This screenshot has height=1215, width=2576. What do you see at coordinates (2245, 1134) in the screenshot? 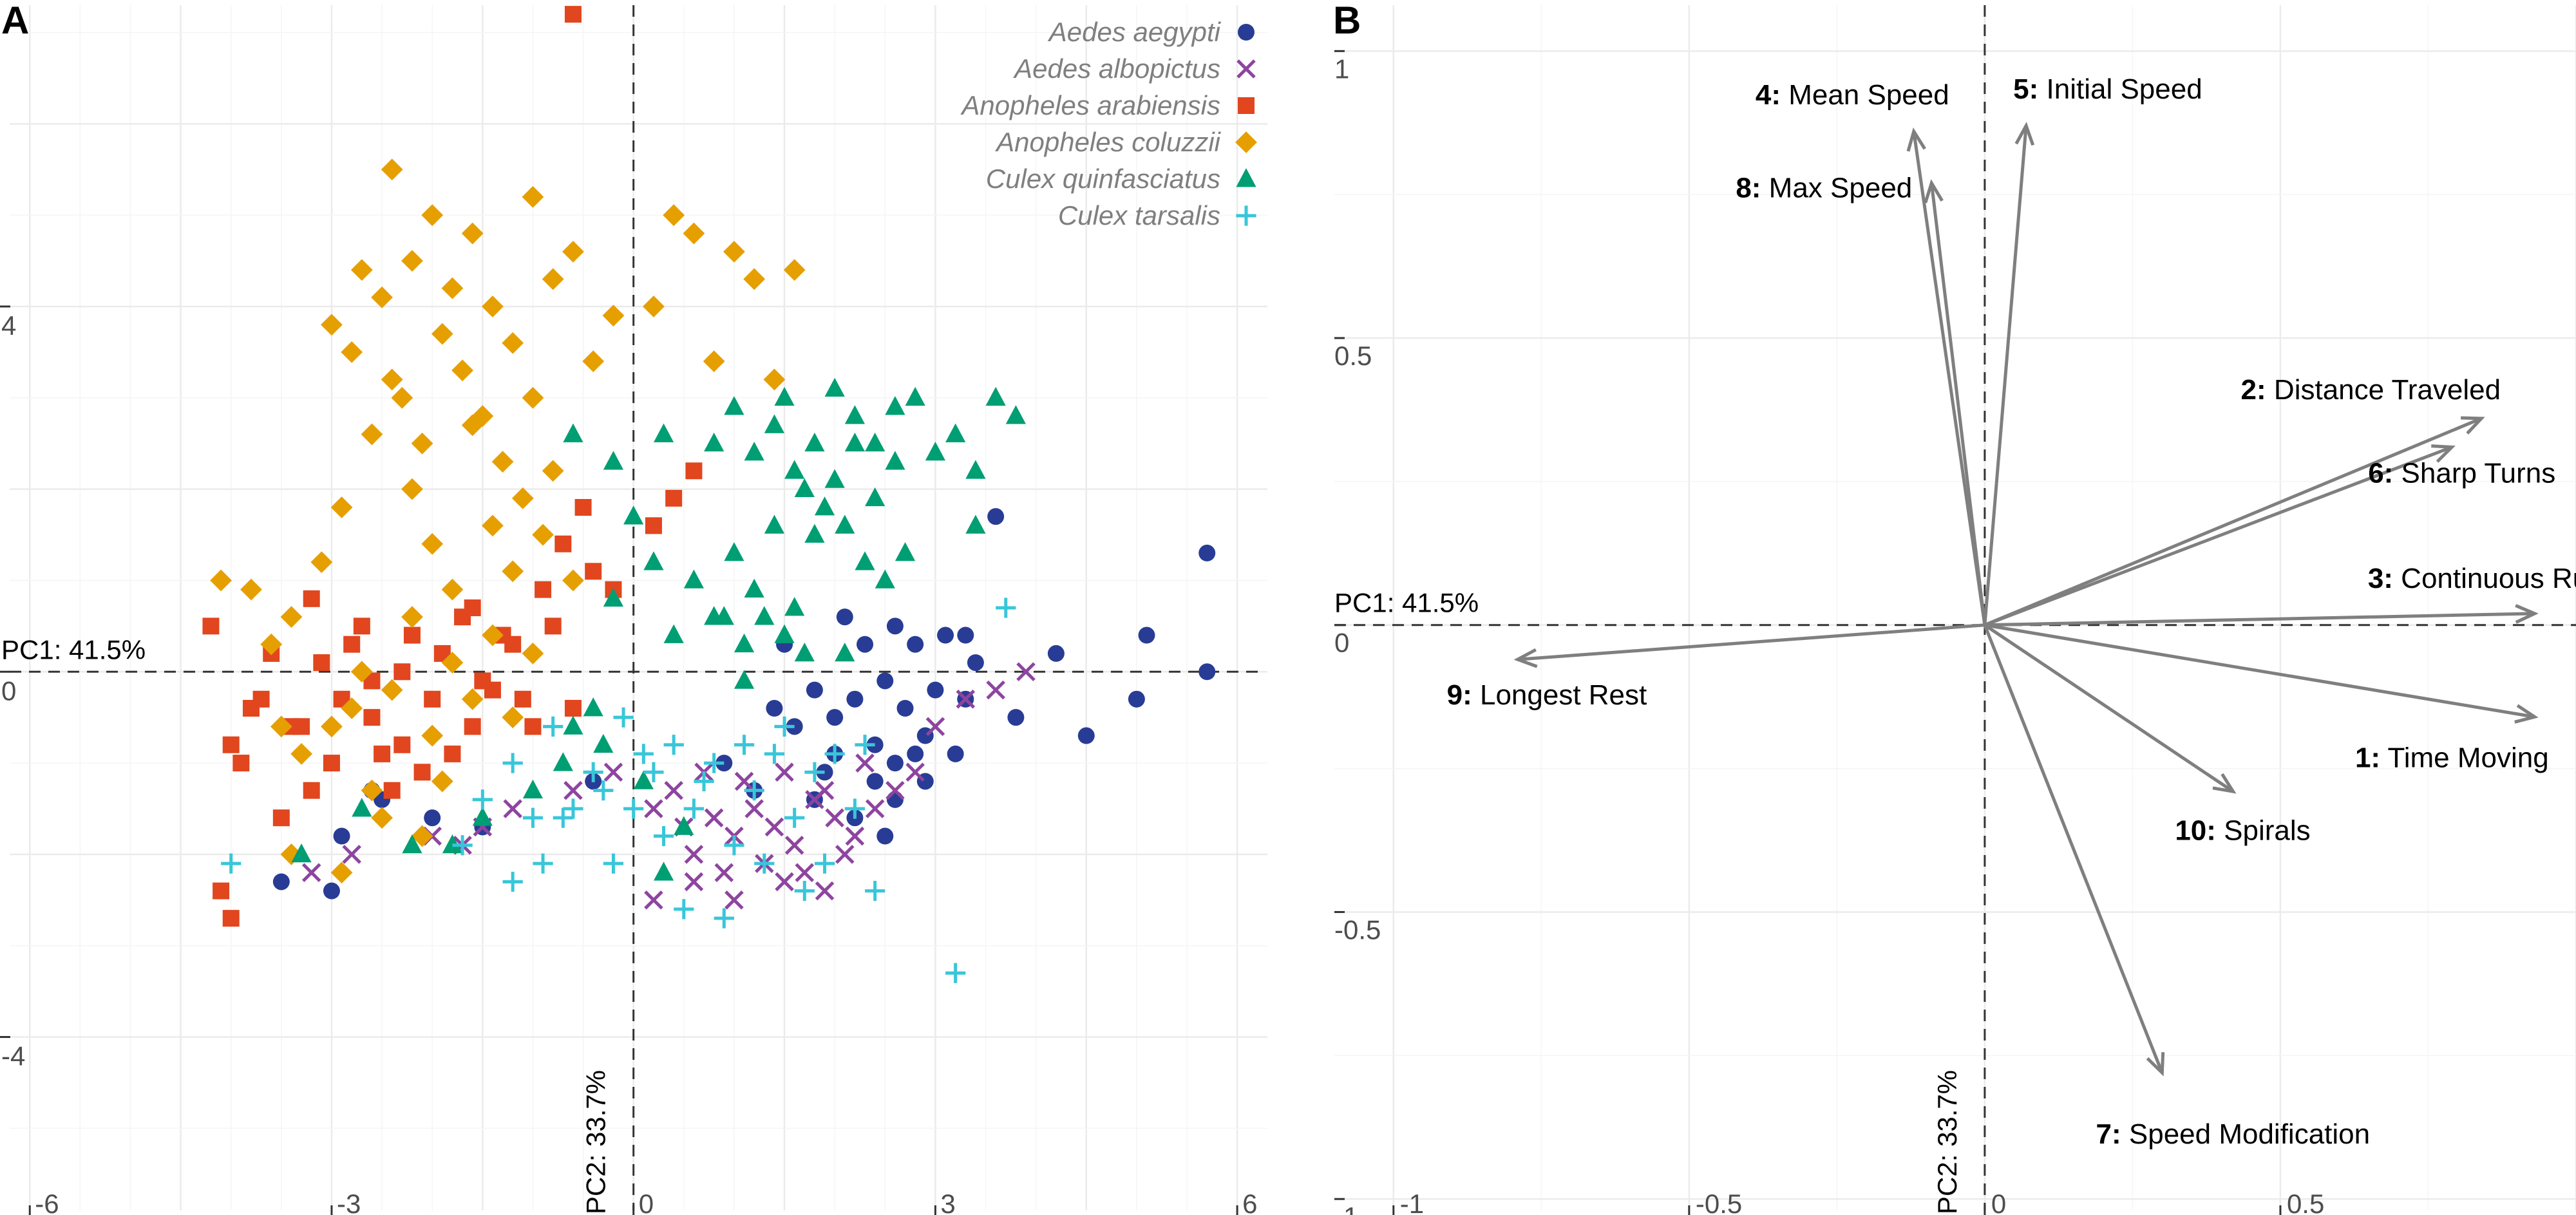
I see `vector-name: Speed Modification` at bounding box center [2245, 1134].